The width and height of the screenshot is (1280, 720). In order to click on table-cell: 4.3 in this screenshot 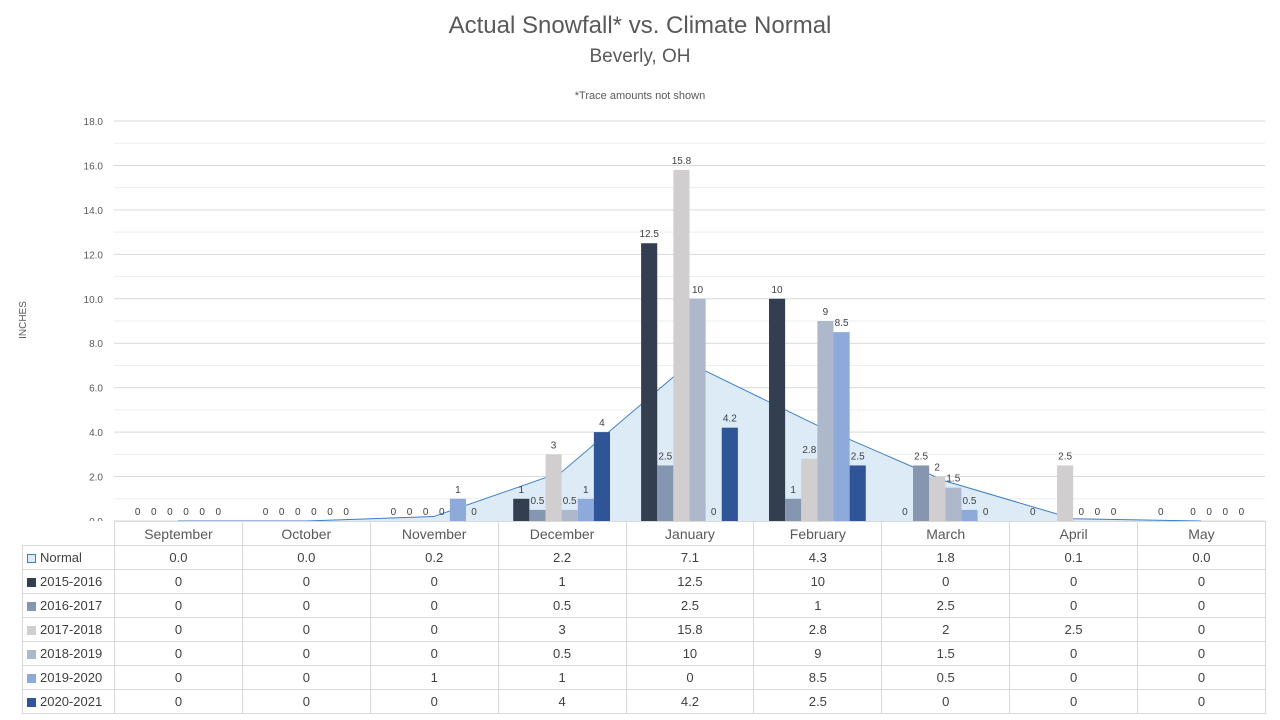, I will do `click(818, 557)`.